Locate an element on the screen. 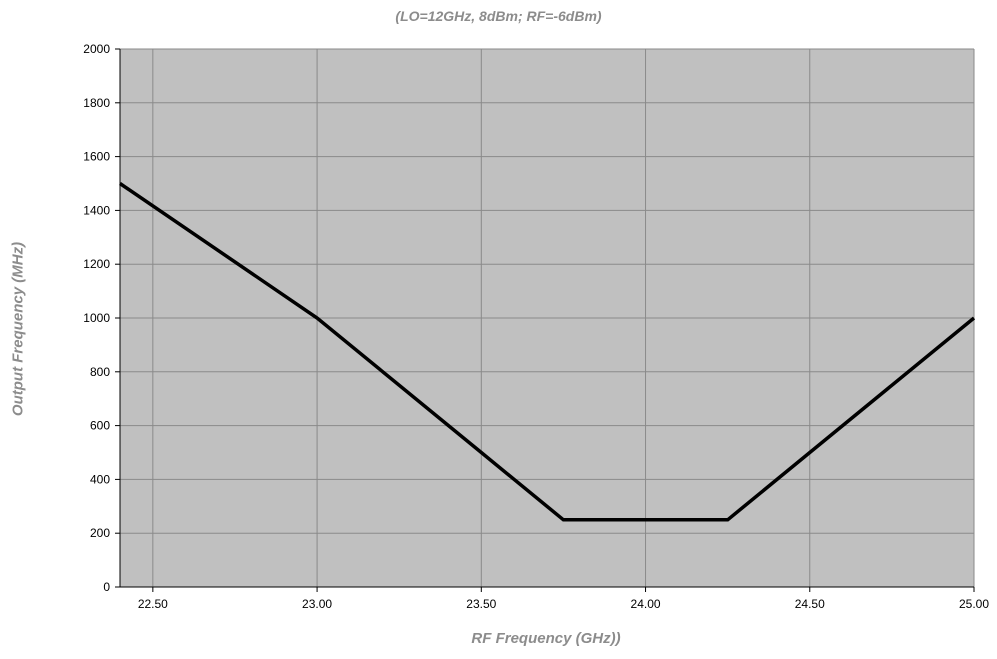 The image size is (997, 659). y-tick-label: 200 is located at coordinates (100, 533).